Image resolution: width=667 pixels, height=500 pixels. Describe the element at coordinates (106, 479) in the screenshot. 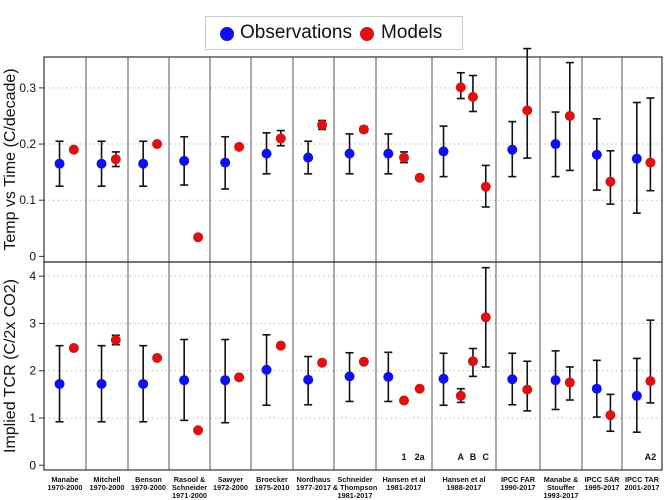

I see `x-group-label: Mitchell` at that location.